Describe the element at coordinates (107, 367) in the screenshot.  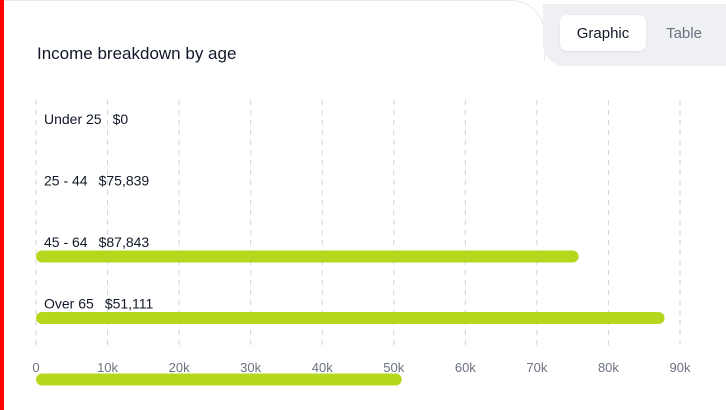
I see `x-tick-label: 10k` at that location.